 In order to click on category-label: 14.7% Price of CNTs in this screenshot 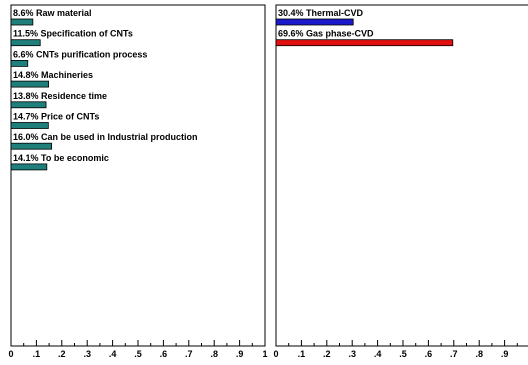, I will do `click(56, 117)`.